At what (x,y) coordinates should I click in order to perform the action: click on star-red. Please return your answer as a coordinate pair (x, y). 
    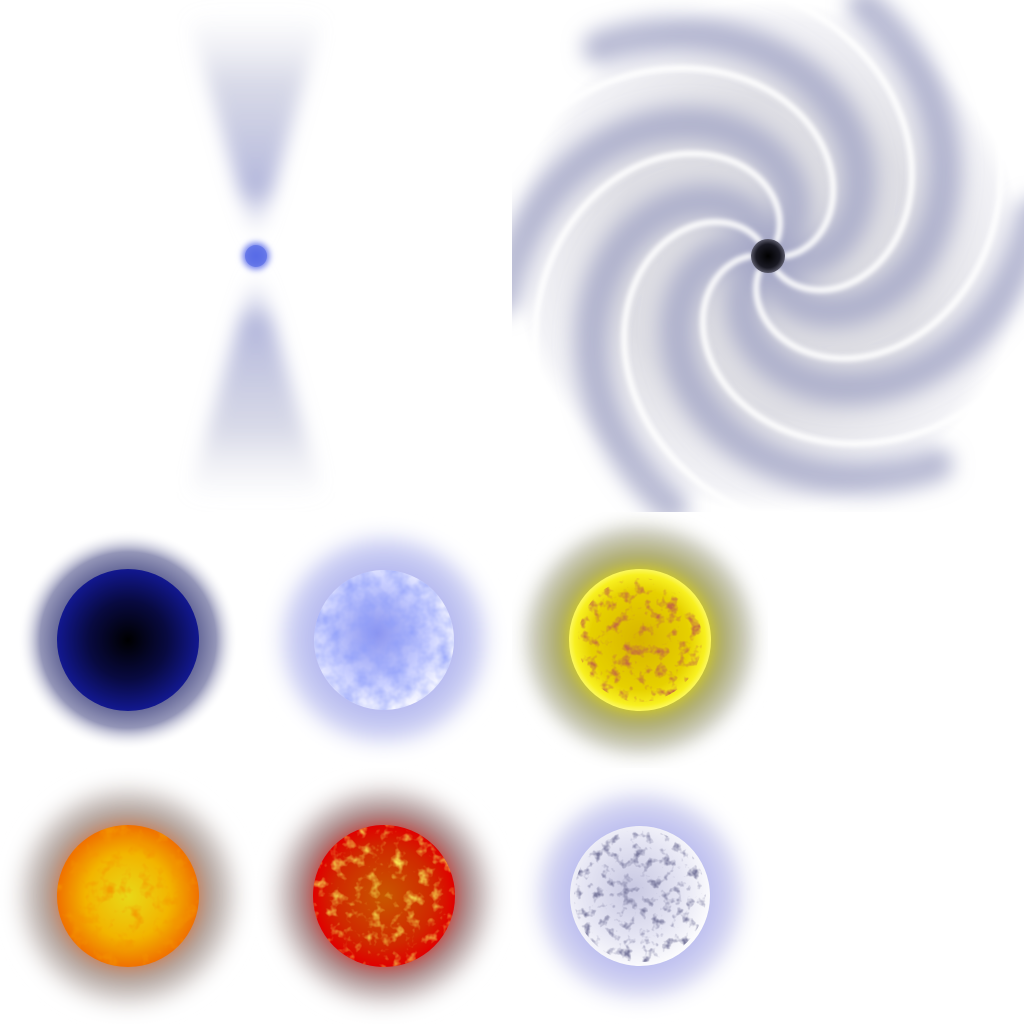
    Looking at the image, I should click on (384, 896).